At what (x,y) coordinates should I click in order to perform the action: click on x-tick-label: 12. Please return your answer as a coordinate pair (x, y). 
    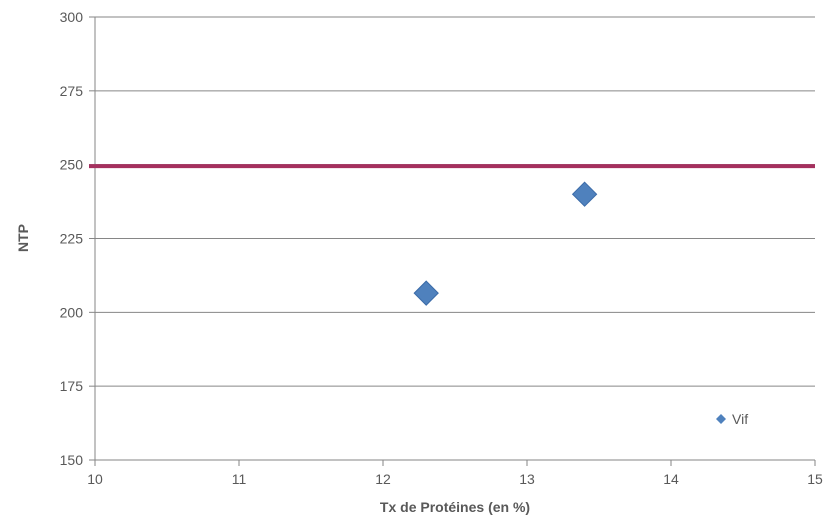
    Looking at the image, I should click on (383, 479).